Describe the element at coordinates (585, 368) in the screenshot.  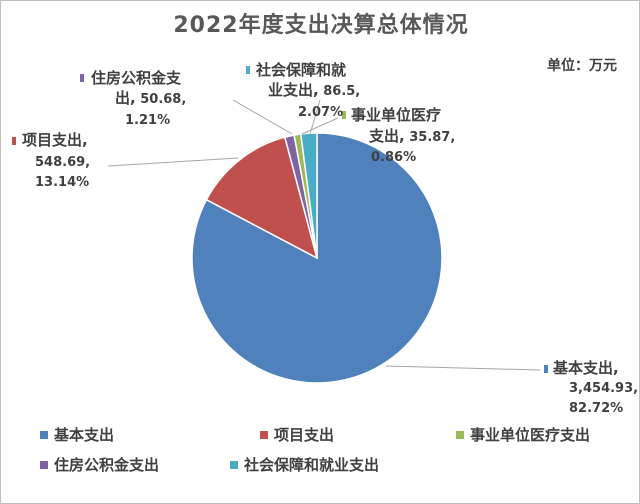
I see `data-label-name-0: 基本支出,` at that location.